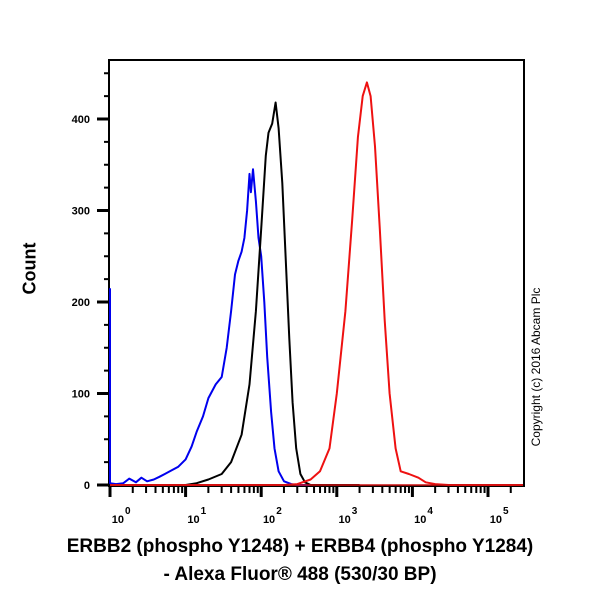 The image size is (600, 600). Describe the element at coordinates (204, 511) in the screenshot. I see `svg-text: 1` at that location.